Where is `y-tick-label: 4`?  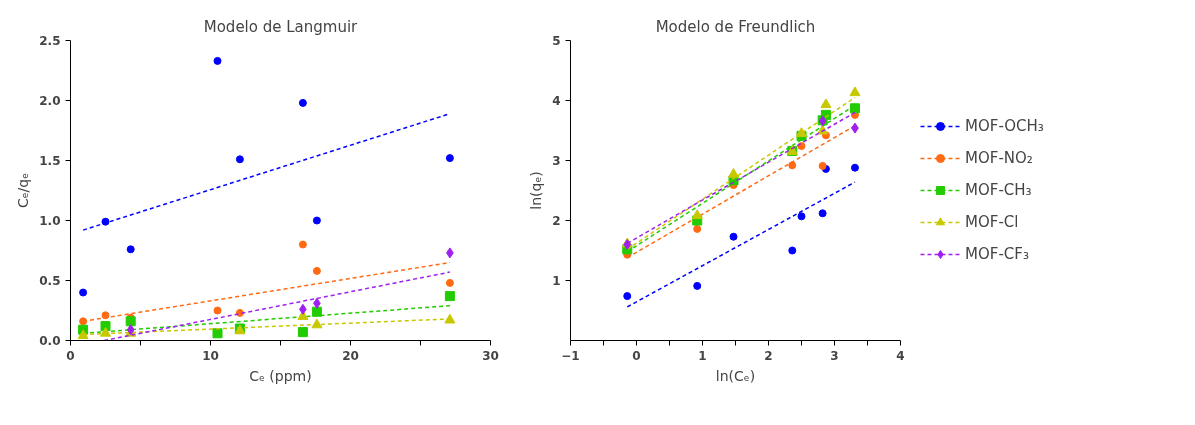
y-tick-label: 4 is located at coordinates (556, 101).